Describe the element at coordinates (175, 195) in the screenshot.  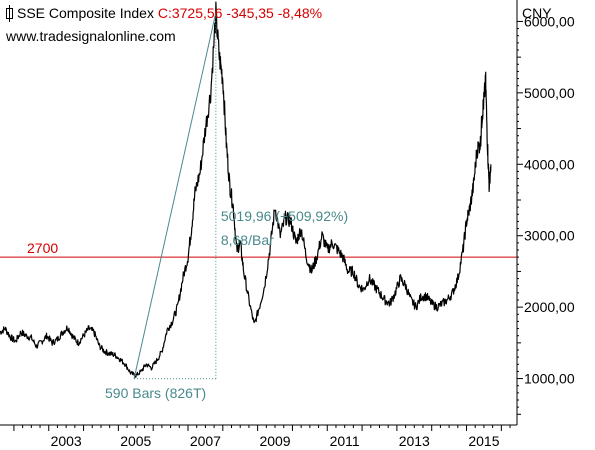
I see `trend-measure-line` at that location.